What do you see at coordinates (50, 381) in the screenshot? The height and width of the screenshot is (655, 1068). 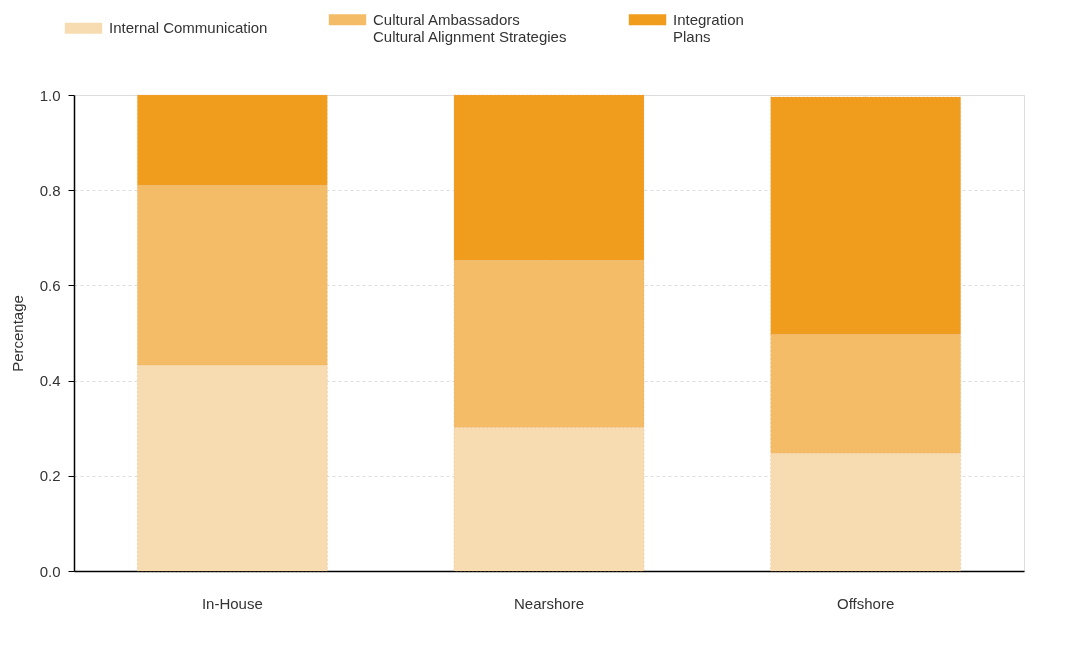 I see `y-tick-label: 0.4` at bounding box center [50, 381].